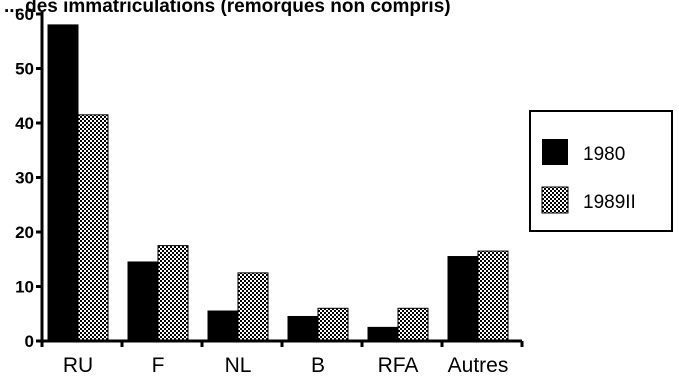  What do you see at coordinates (63, 183) in the screenshot?
I see `bar-ru-1980` at bounding box center [63, 183].